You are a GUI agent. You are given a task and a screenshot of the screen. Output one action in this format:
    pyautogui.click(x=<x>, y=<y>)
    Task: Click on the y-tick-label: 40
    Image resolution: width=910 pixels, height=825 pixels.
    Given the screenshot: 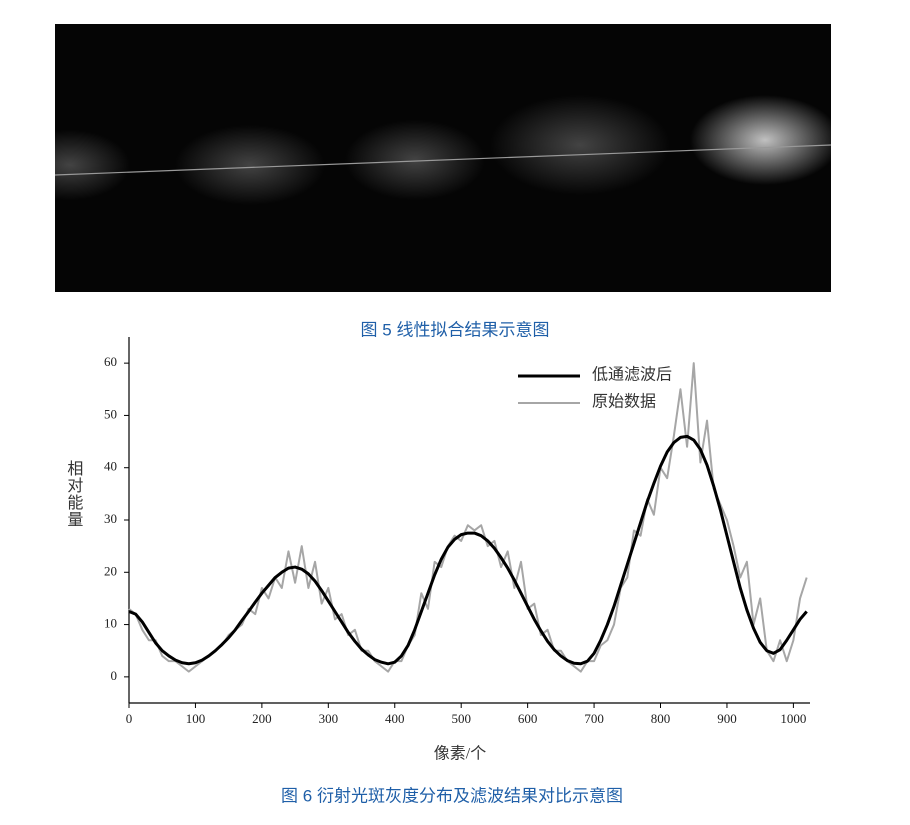 What is the action you would take?
    pyautogui.click(x=110, y=466)
    